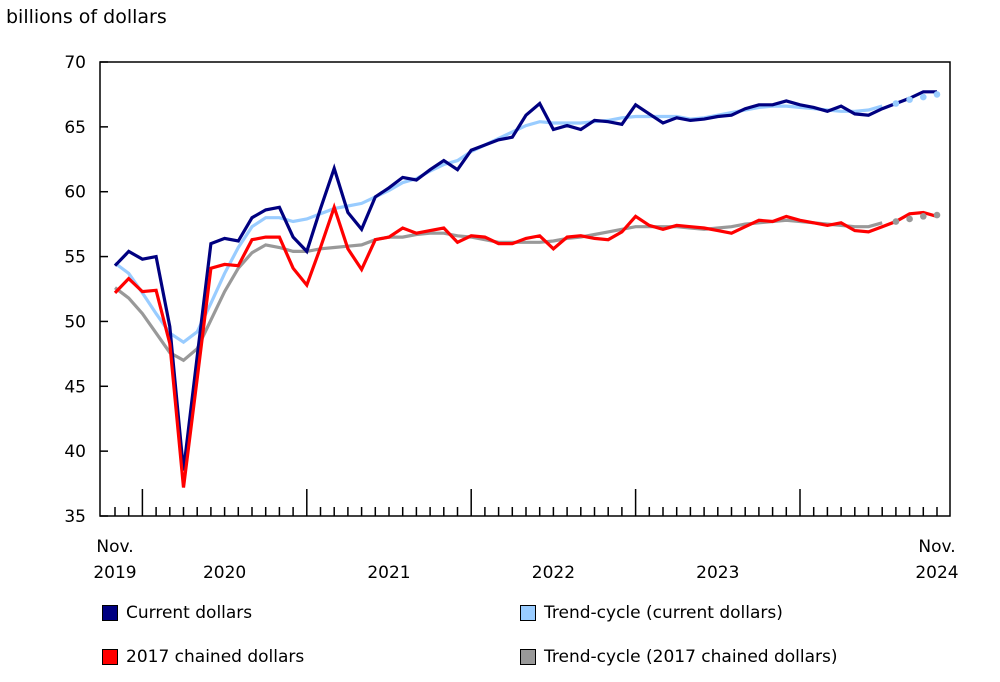 This screenshot has height=682, width=1000. What do you see at coordinates (75, 258) in the screenshot?
I see `y-tick-label: 55` at bounding box center [75, 258].